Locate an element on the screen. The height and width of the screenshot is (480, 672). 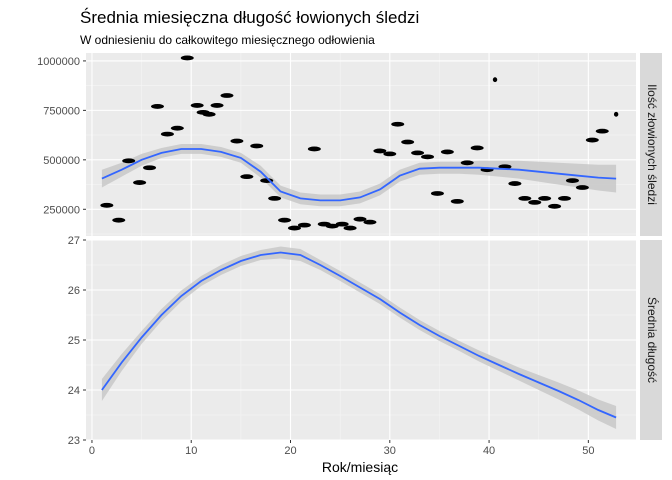
x-tick-label: 20 is located at coordinates (290, 451).